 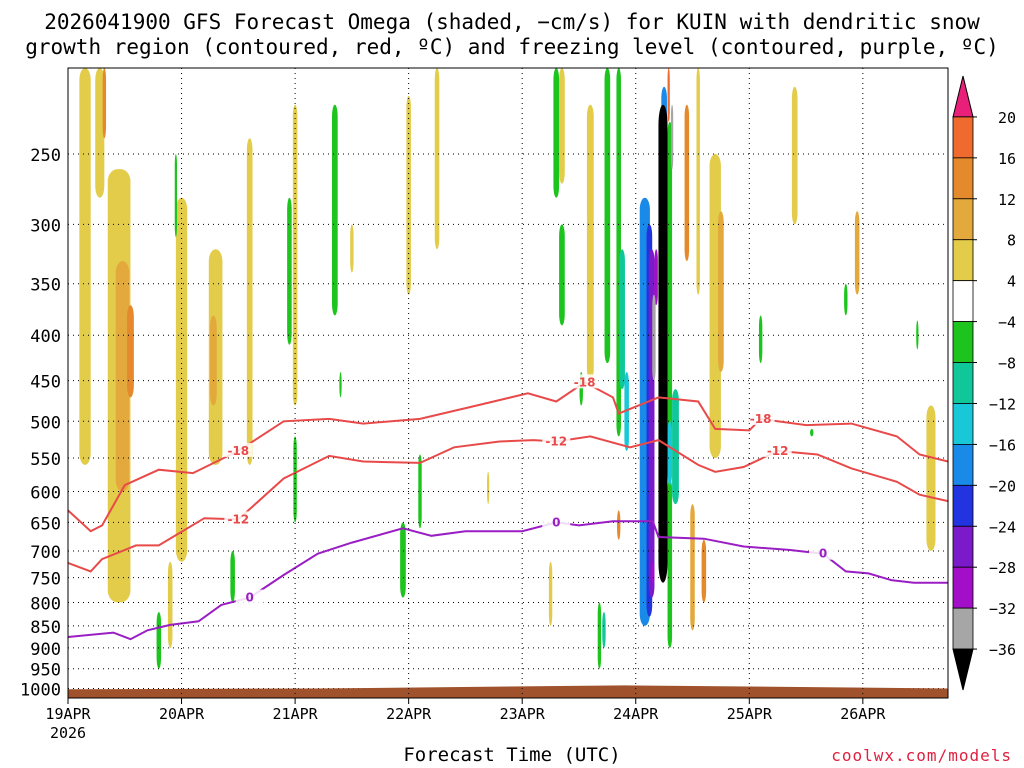 What do you see at coordinates (45, 286) in the screenshot?
I see `y-tick-label: 350` at bounding box center [45, 286].